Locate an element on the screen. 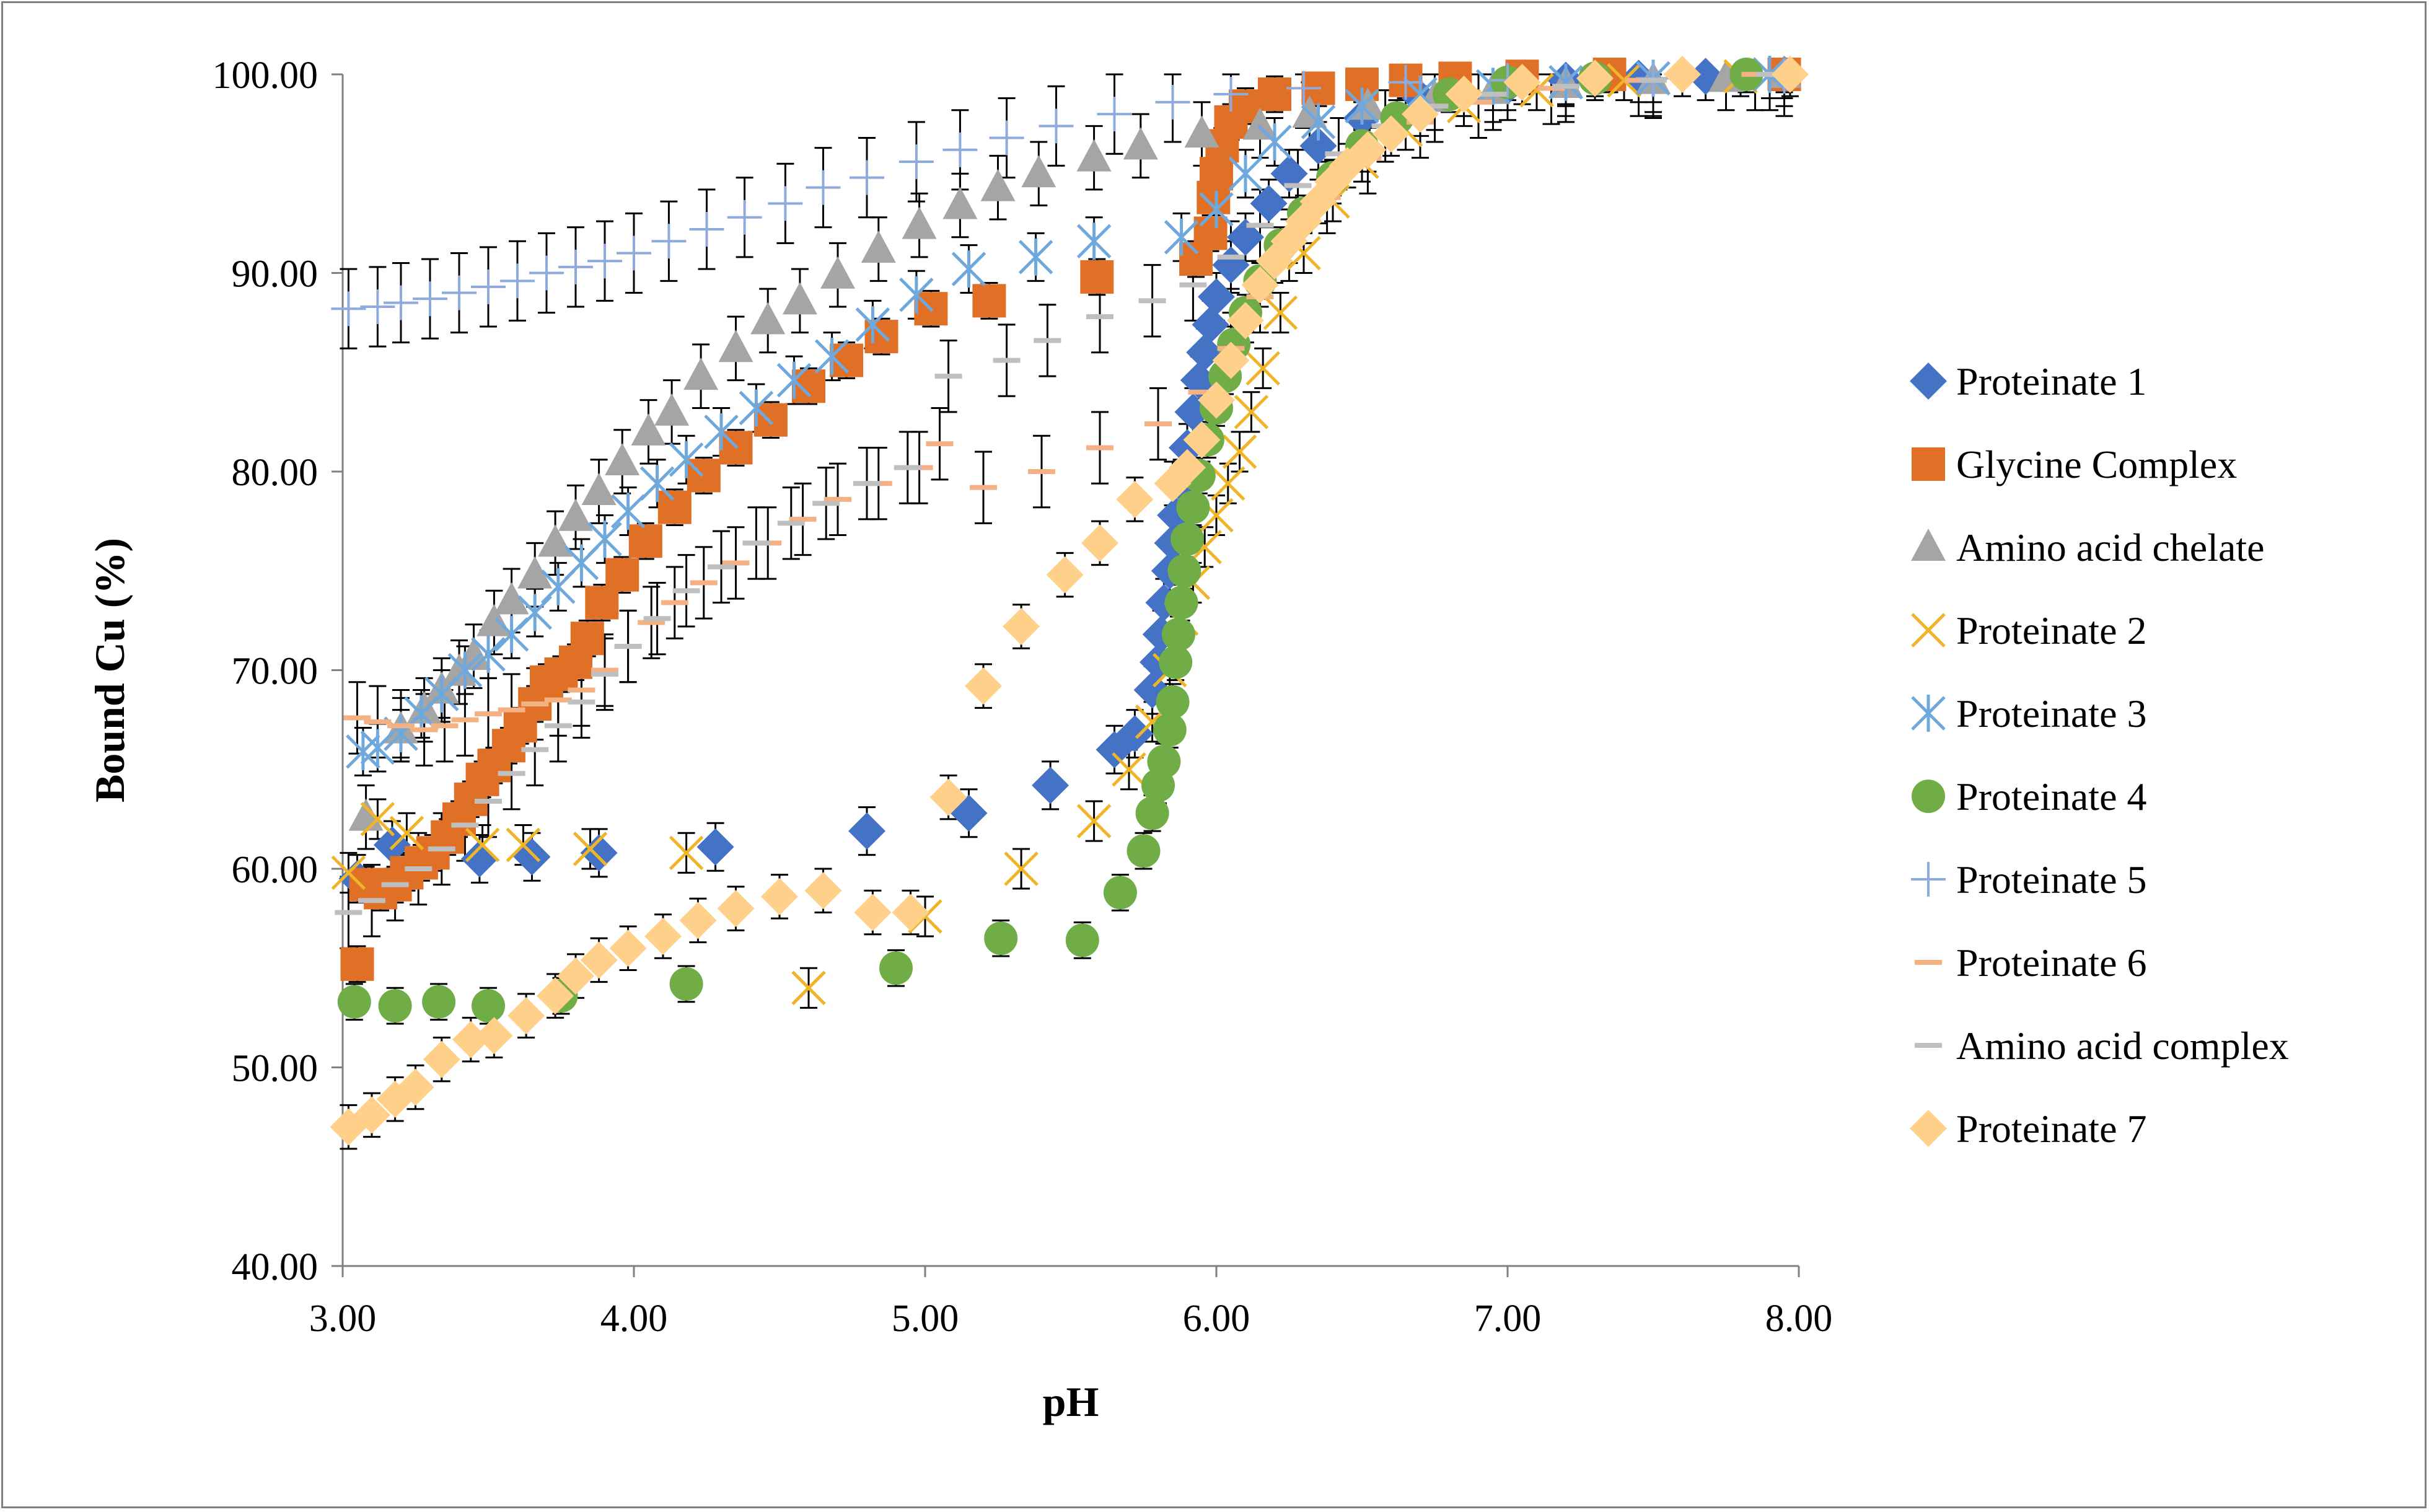  x-tick-label: 7.00 is located at coordinates (1508, 1319).